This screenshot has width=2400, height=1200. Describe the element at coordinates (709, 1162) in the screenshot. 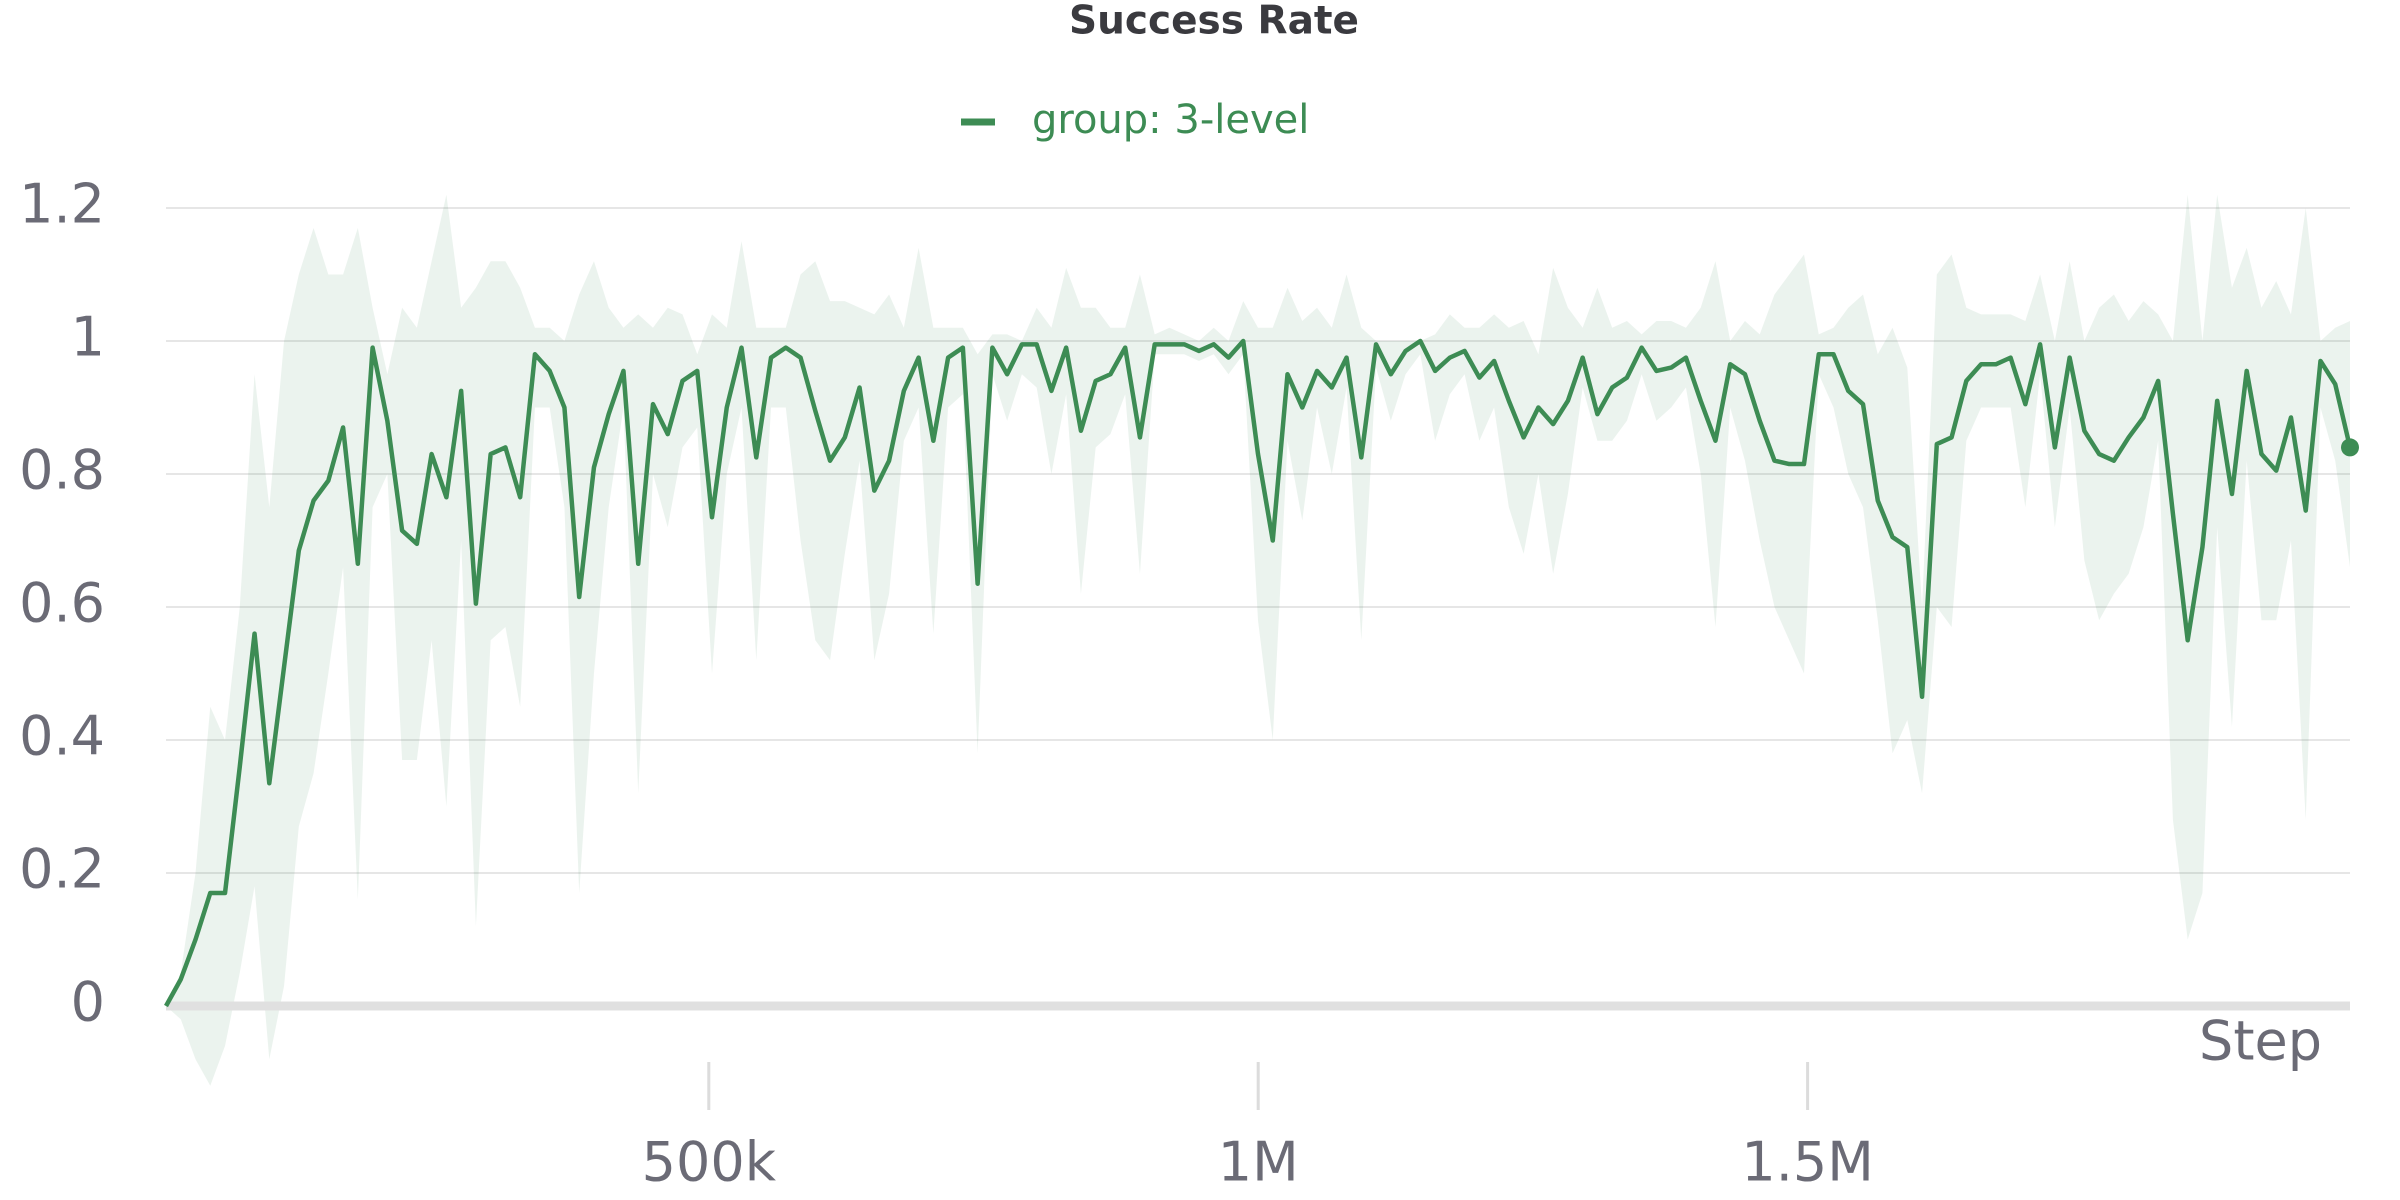

I see `x-tick-label: 500k` at that location.